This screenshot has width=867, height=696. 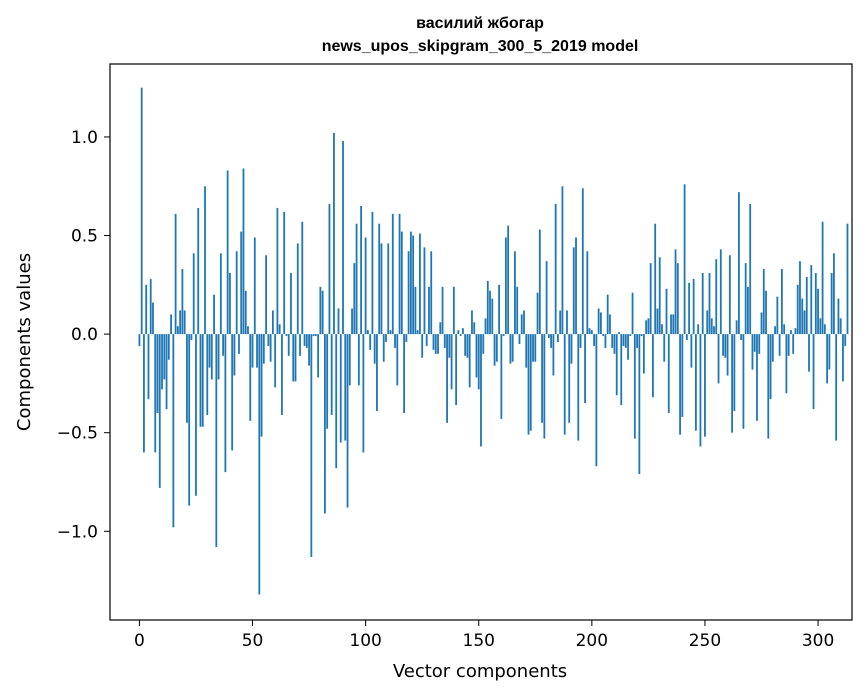 I want to click on x-tick-label: 200, so click(x=592, y=641).